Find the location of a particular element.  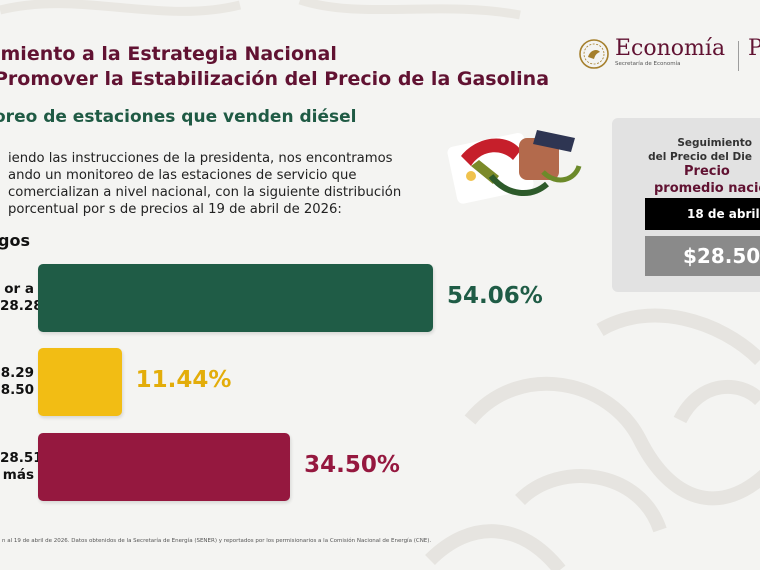

chart-heading: gos is located at coordinates (15, 240).